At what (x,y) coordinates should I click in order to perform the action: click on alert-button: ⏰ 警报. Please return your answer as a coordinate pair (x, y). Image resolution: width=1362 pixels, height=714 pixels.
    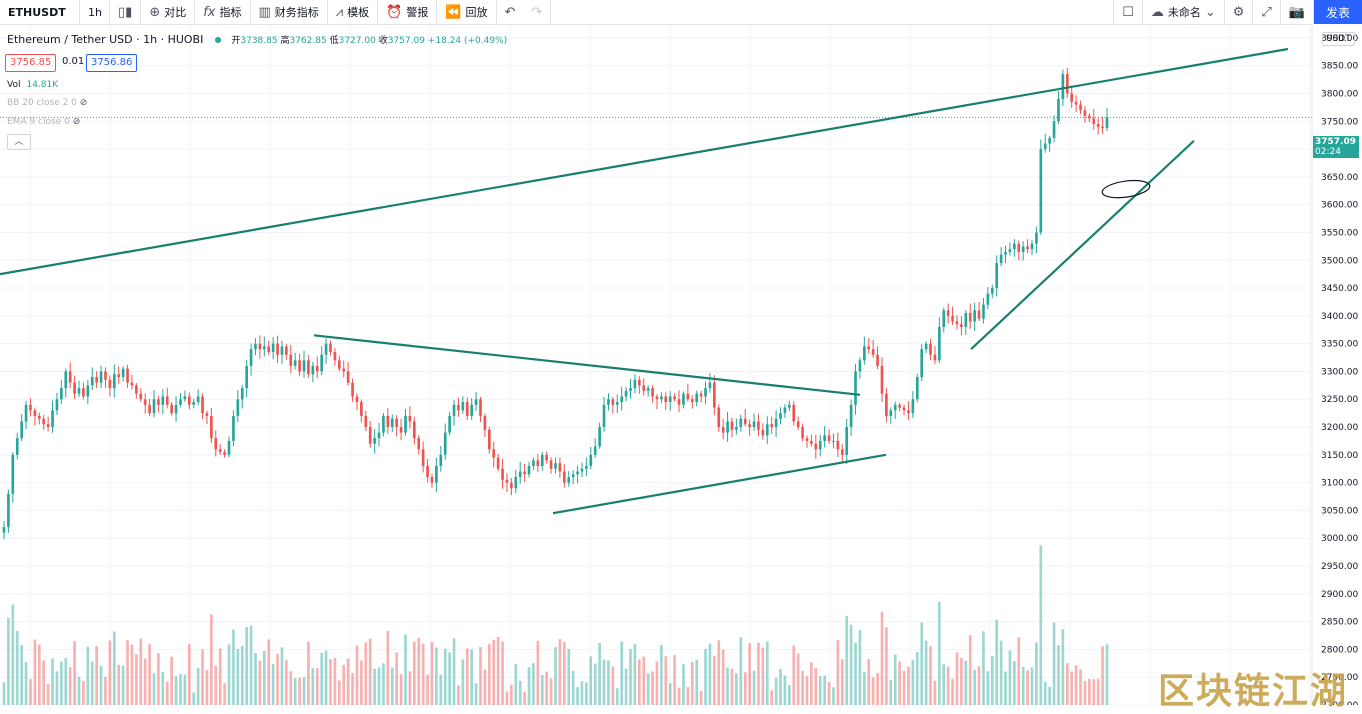
    Looking at the image, I should click on (408, 12).